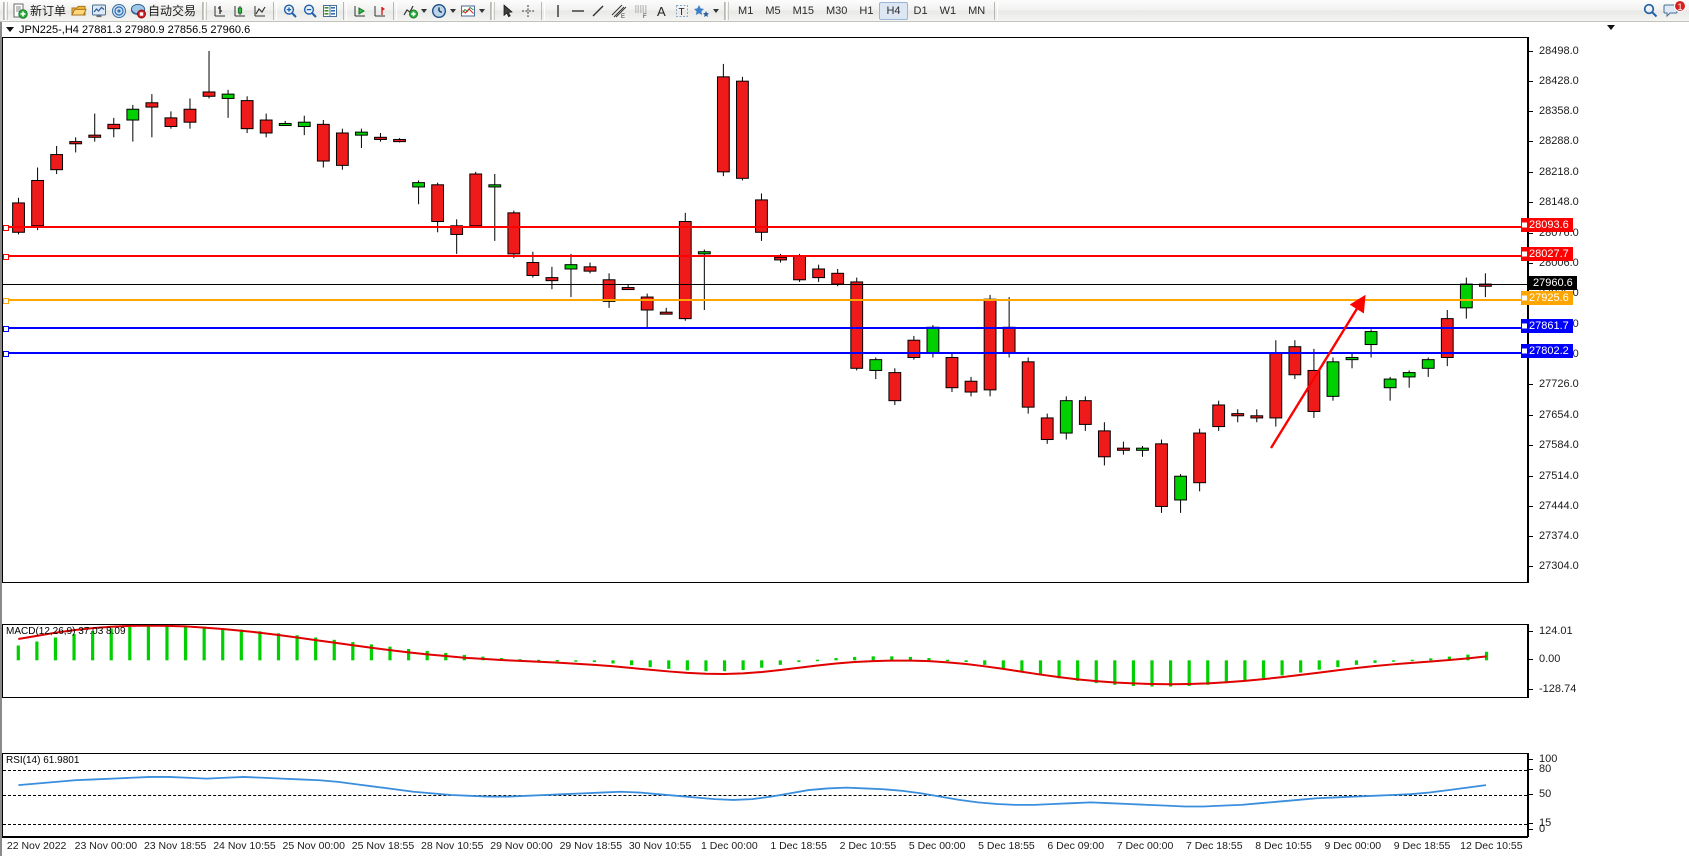 The image size is (1689, 856). I want to click on chart-menu-caret-icon, so click(10, 29).